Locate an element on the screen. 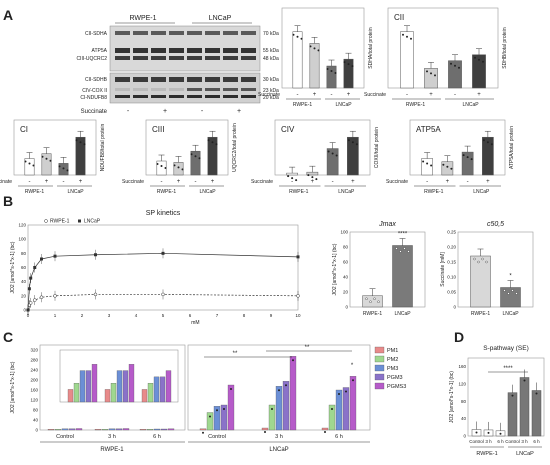  series-line is located at coordinates (163, 281).